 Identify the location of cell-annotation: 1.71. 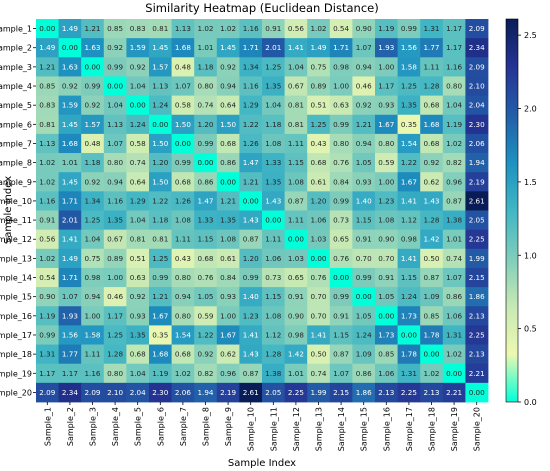
(341, 47).